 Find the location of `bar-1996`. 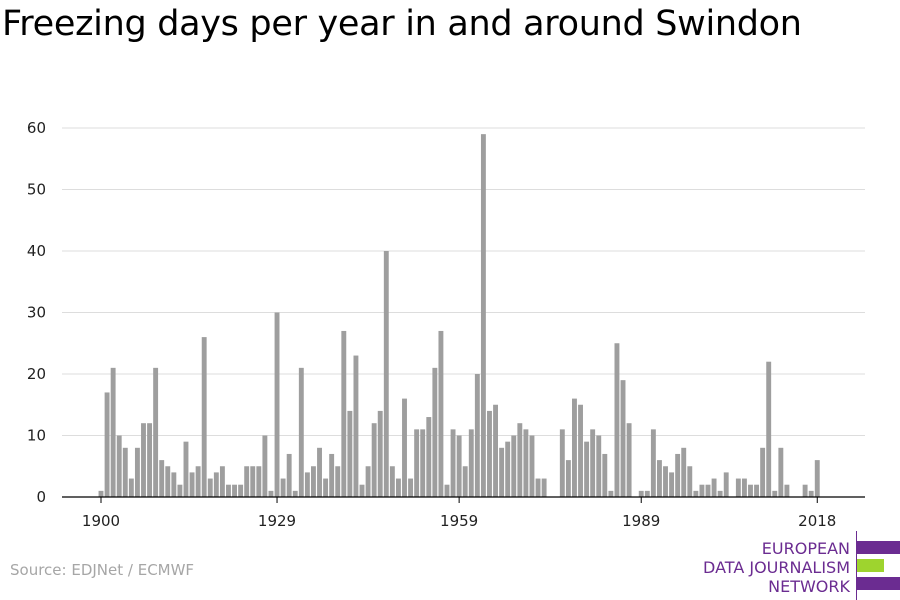

bar-1996 is located at coordinates (684, 472).